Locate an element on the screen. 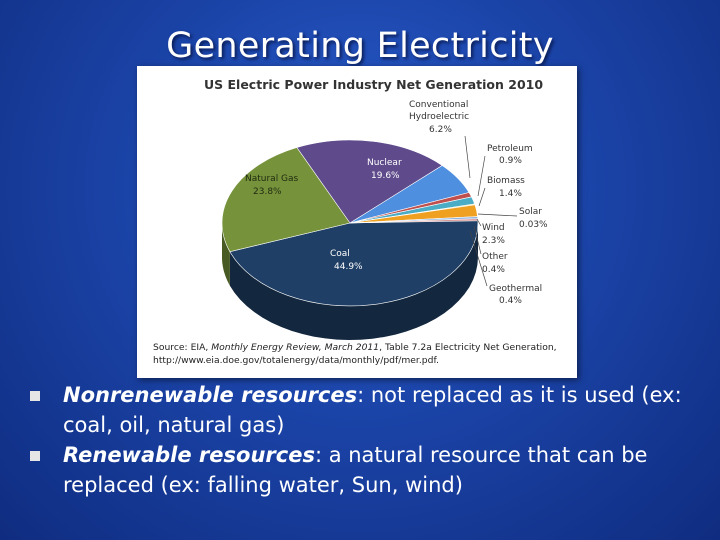 The width and height of the screenshot is (720, 540). pie-top-layer is located at coordinates (350, 223).